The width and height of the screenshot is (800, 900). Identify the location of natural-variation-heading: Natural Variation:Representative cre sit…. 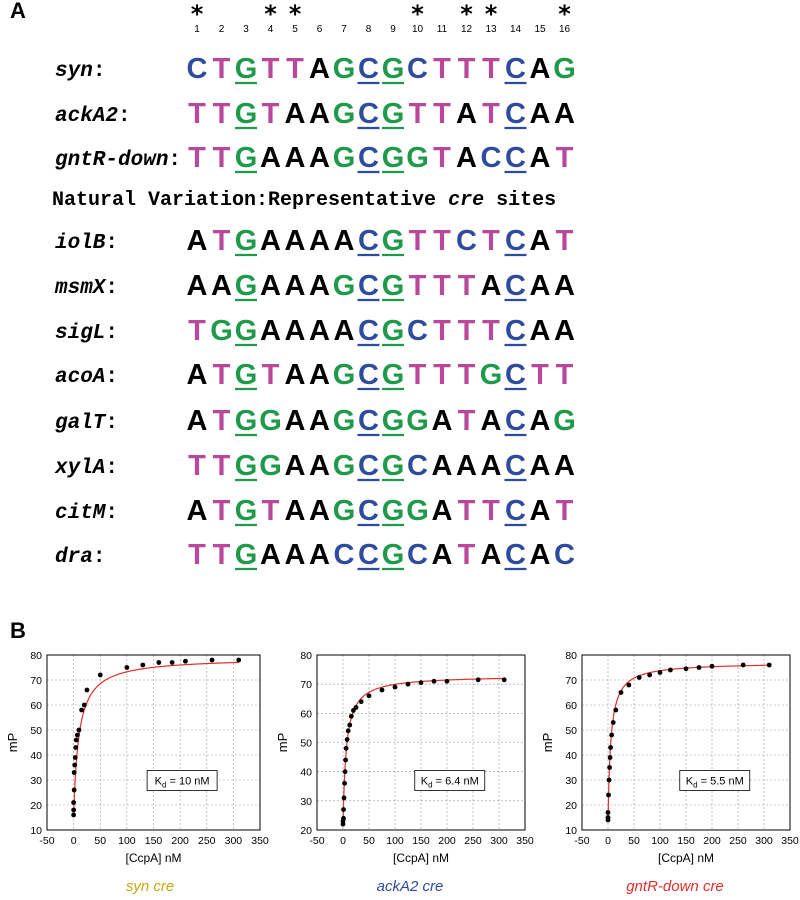
(304, 200).